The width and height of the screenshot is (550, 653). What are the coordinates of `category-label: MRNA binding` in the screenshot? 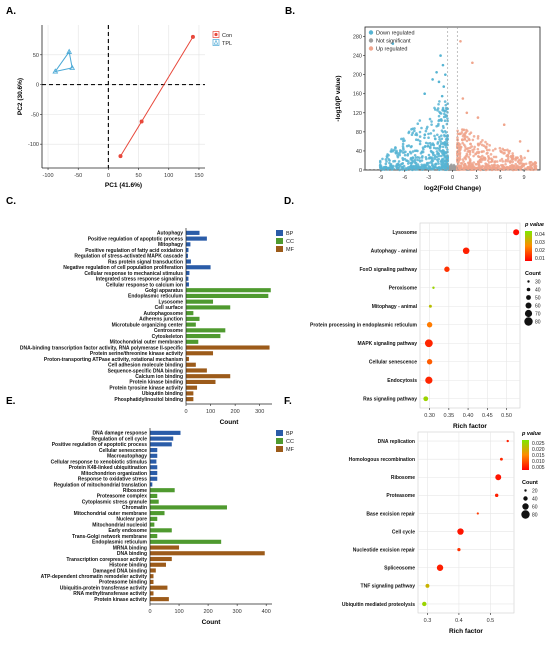 It's located at (130, 548).